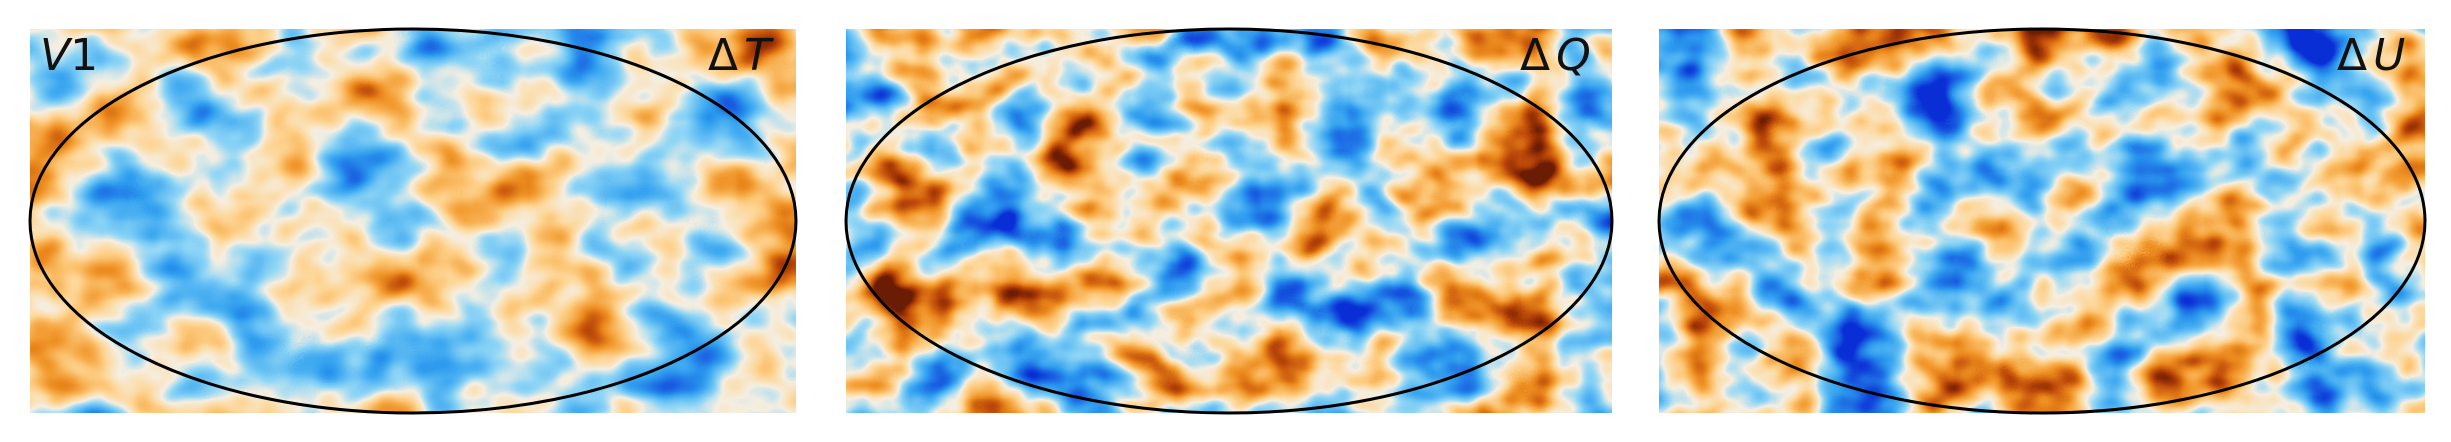 The height and width of the screenshot is (442, 2451). Describe the element at coordinates (84, 55) in the screenshot. I see `band-label-number: 1` at that location.